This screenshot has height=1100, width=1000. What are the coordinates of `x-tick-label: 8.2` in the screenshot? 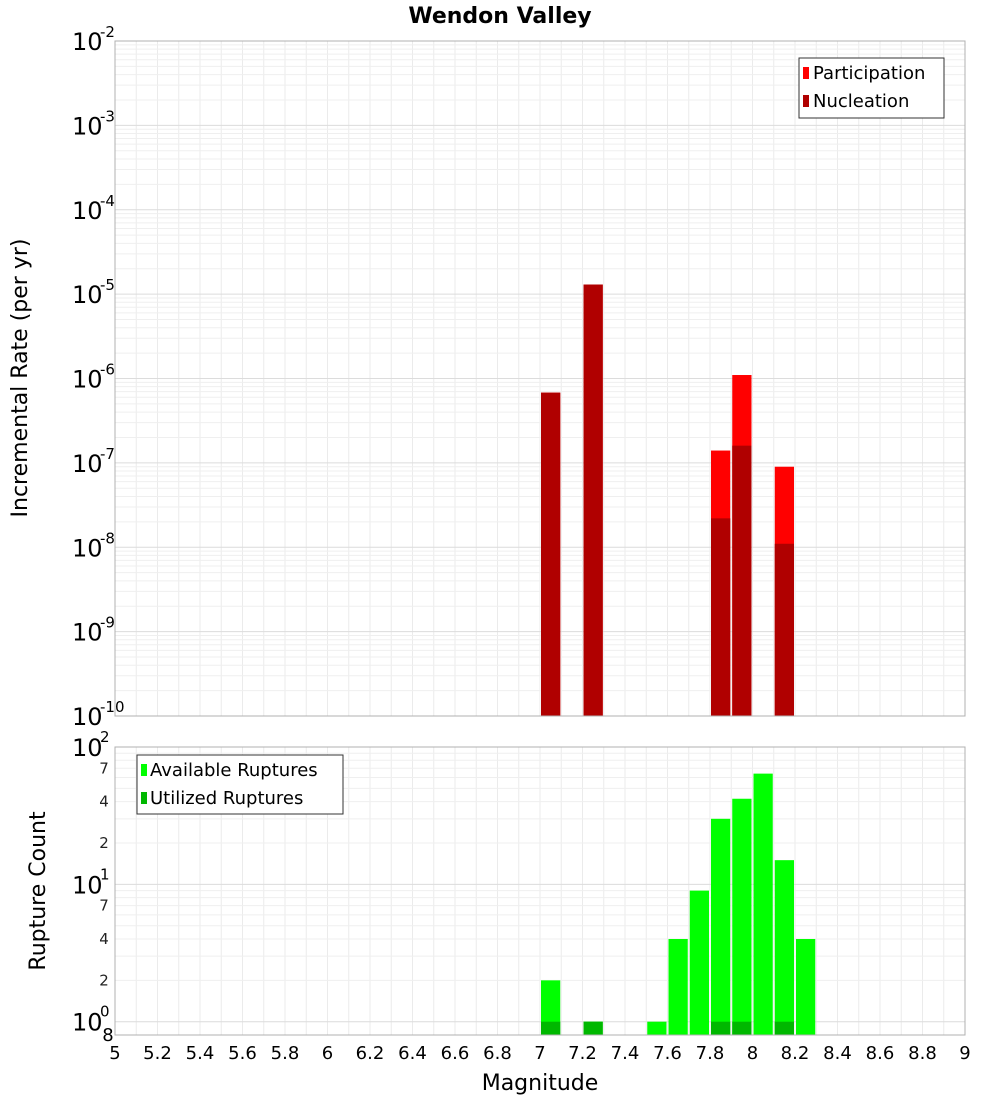 It's located at (795, 1053).